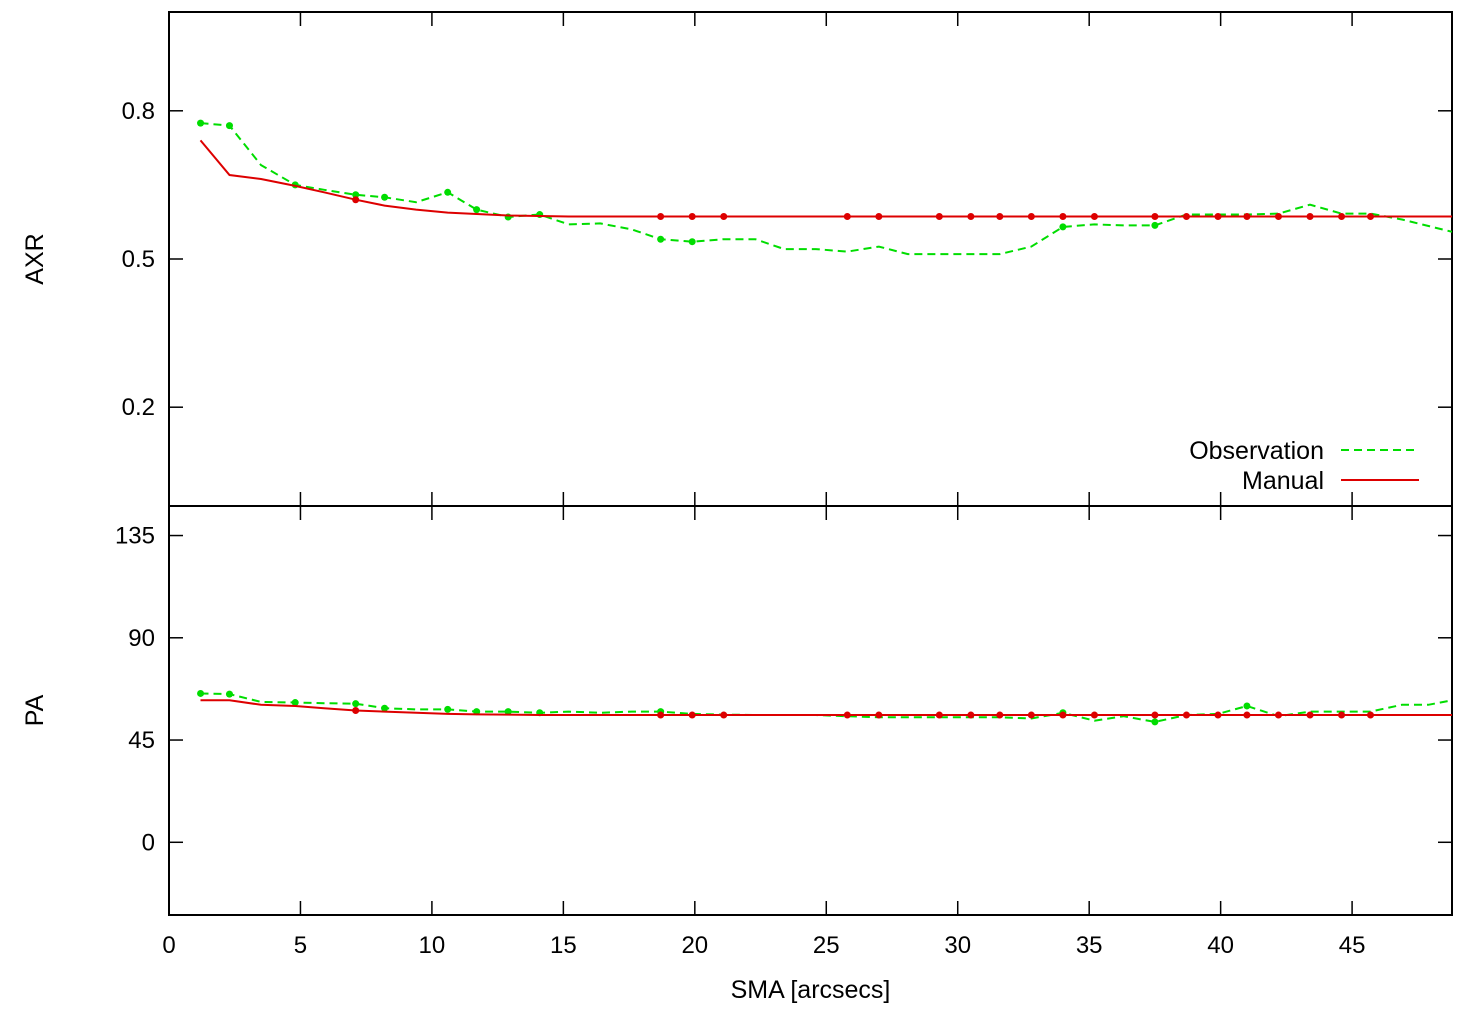 The width and height of the screenshot is (1475, 1015). I want to click on x-tick-label: 10, so click(432, 945).